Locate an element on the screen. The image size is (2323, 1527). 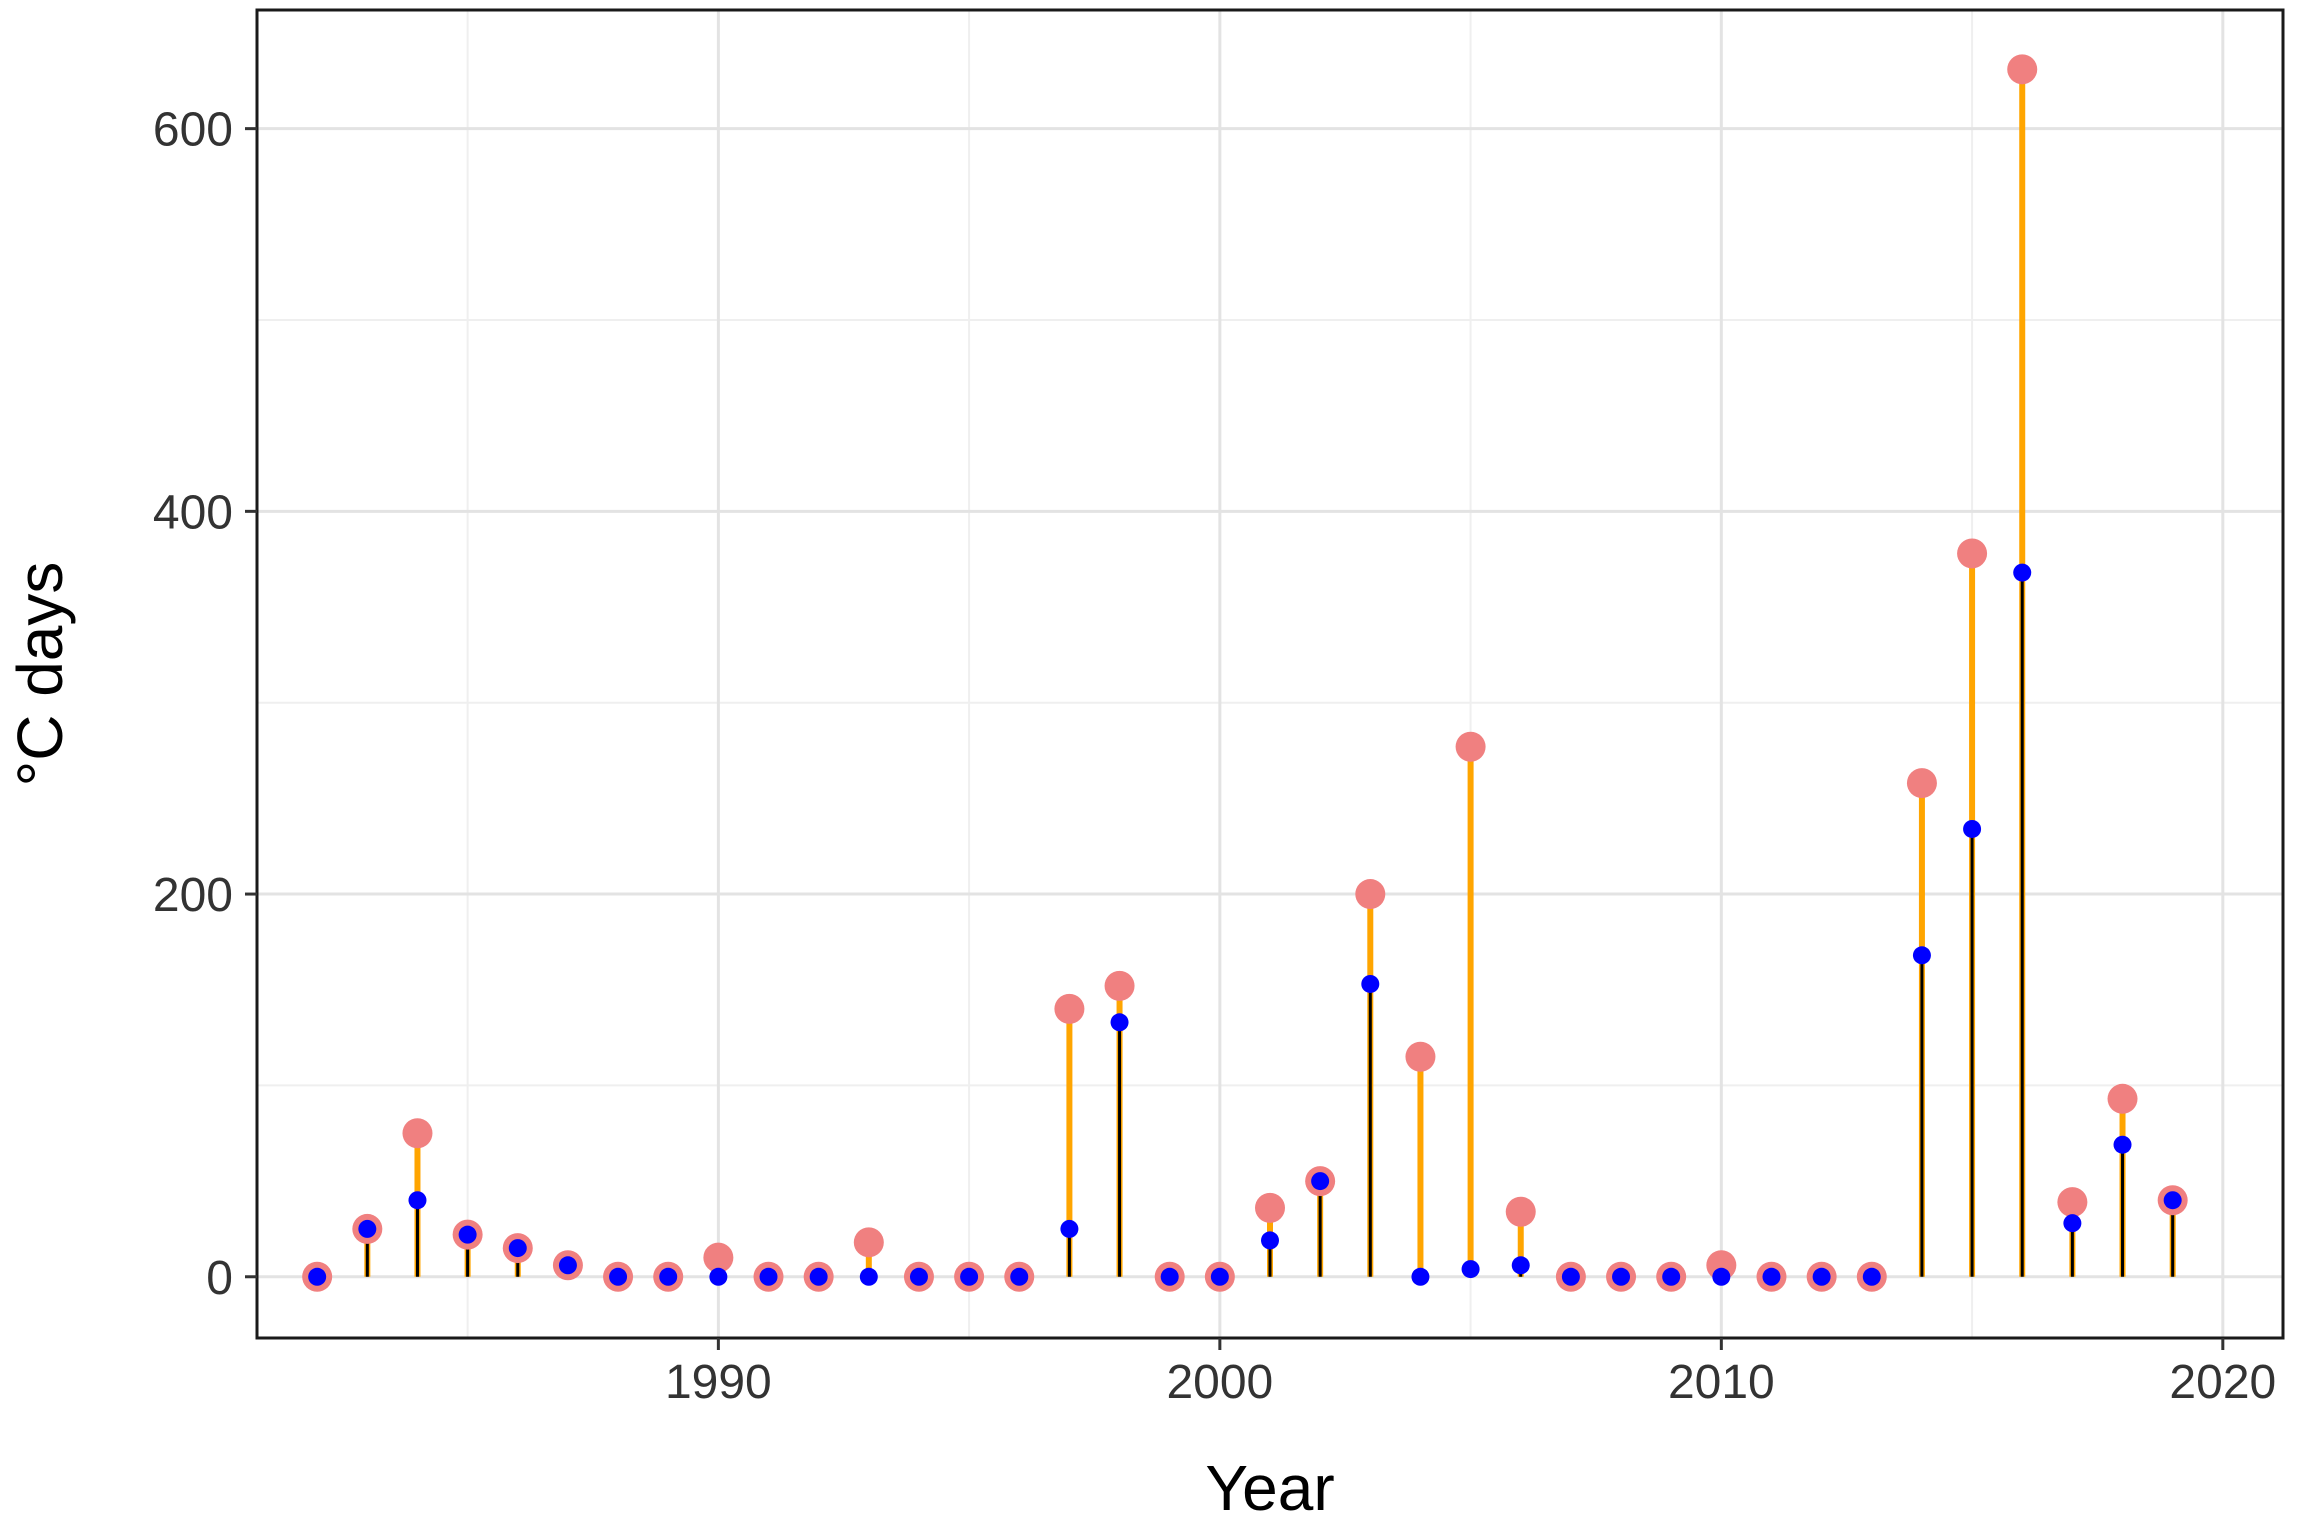
y-tick-label: 600 is located at coordinates (193, 130).